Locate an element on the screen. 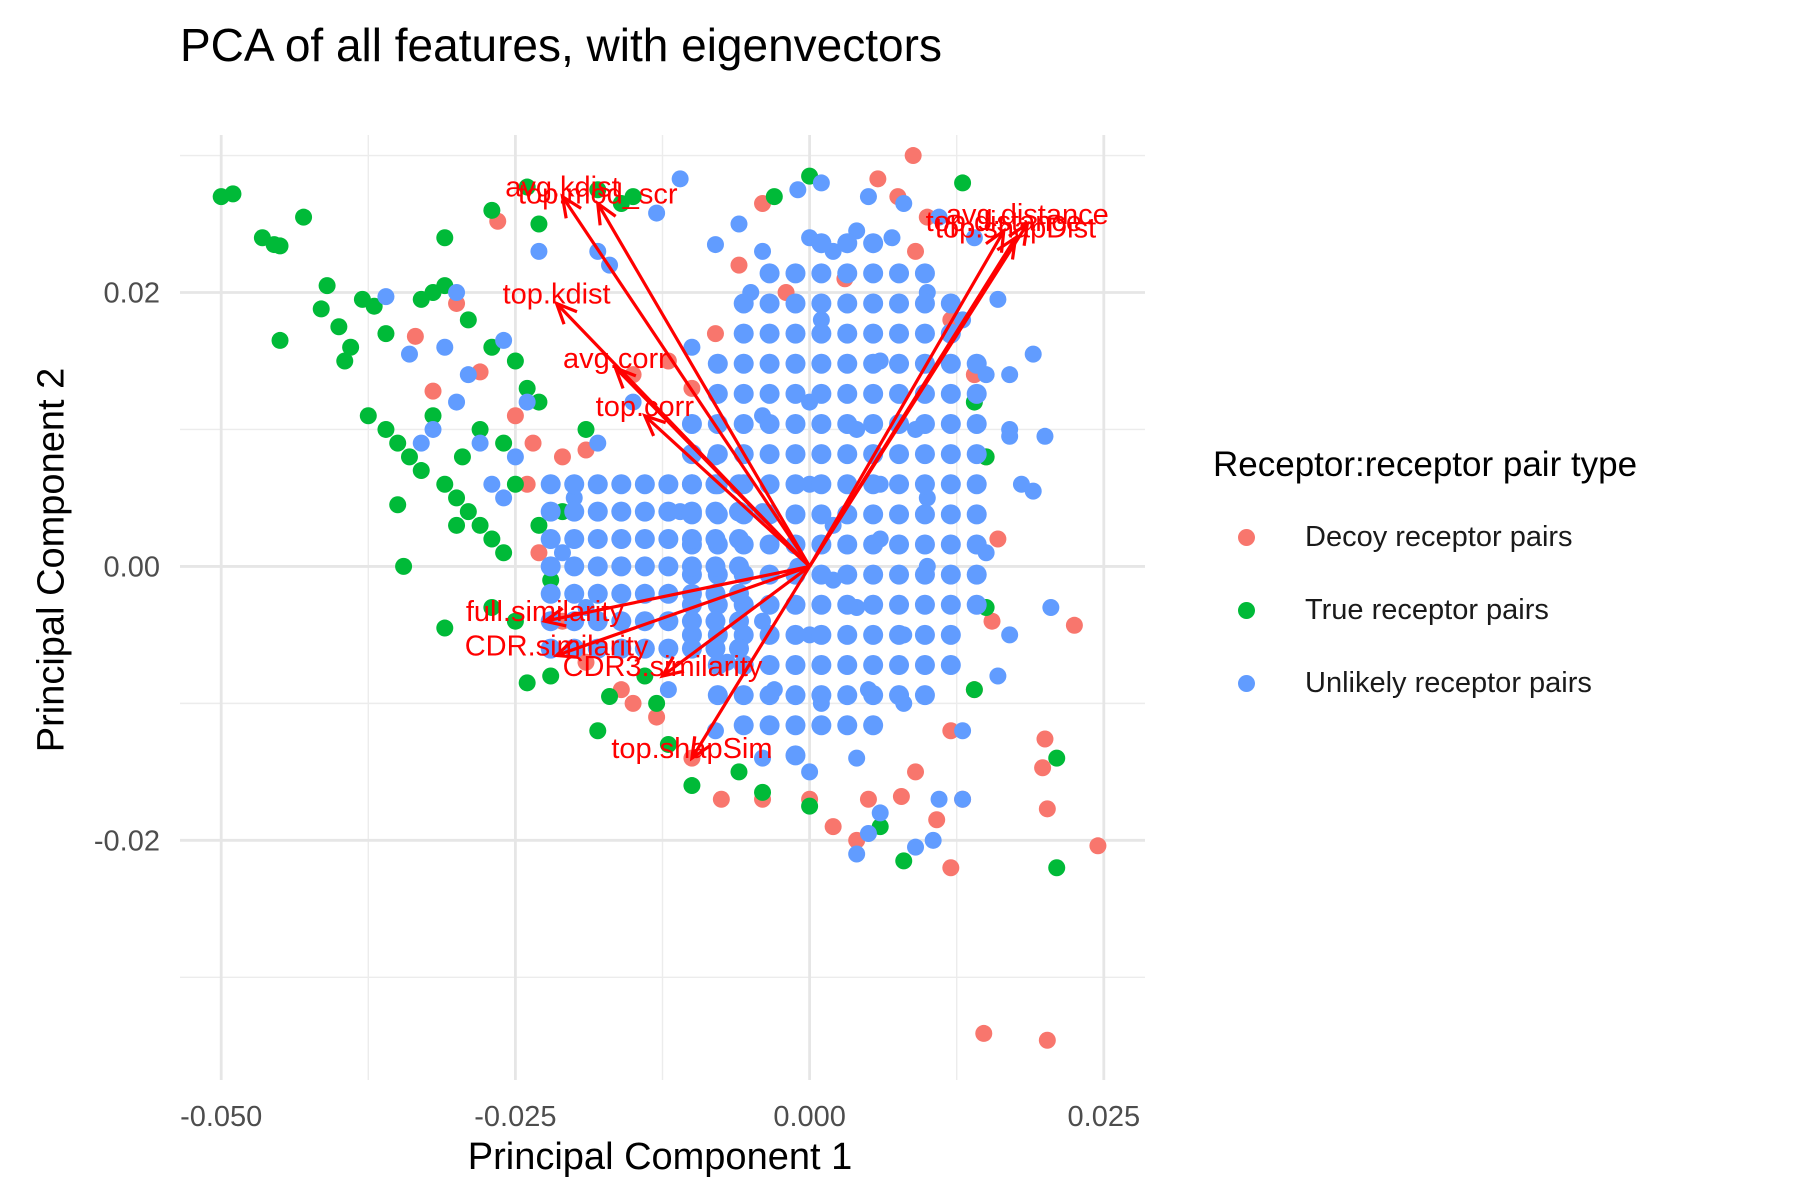  y-axis-title: Principal Component 2 is located at coordinates (51, 560).